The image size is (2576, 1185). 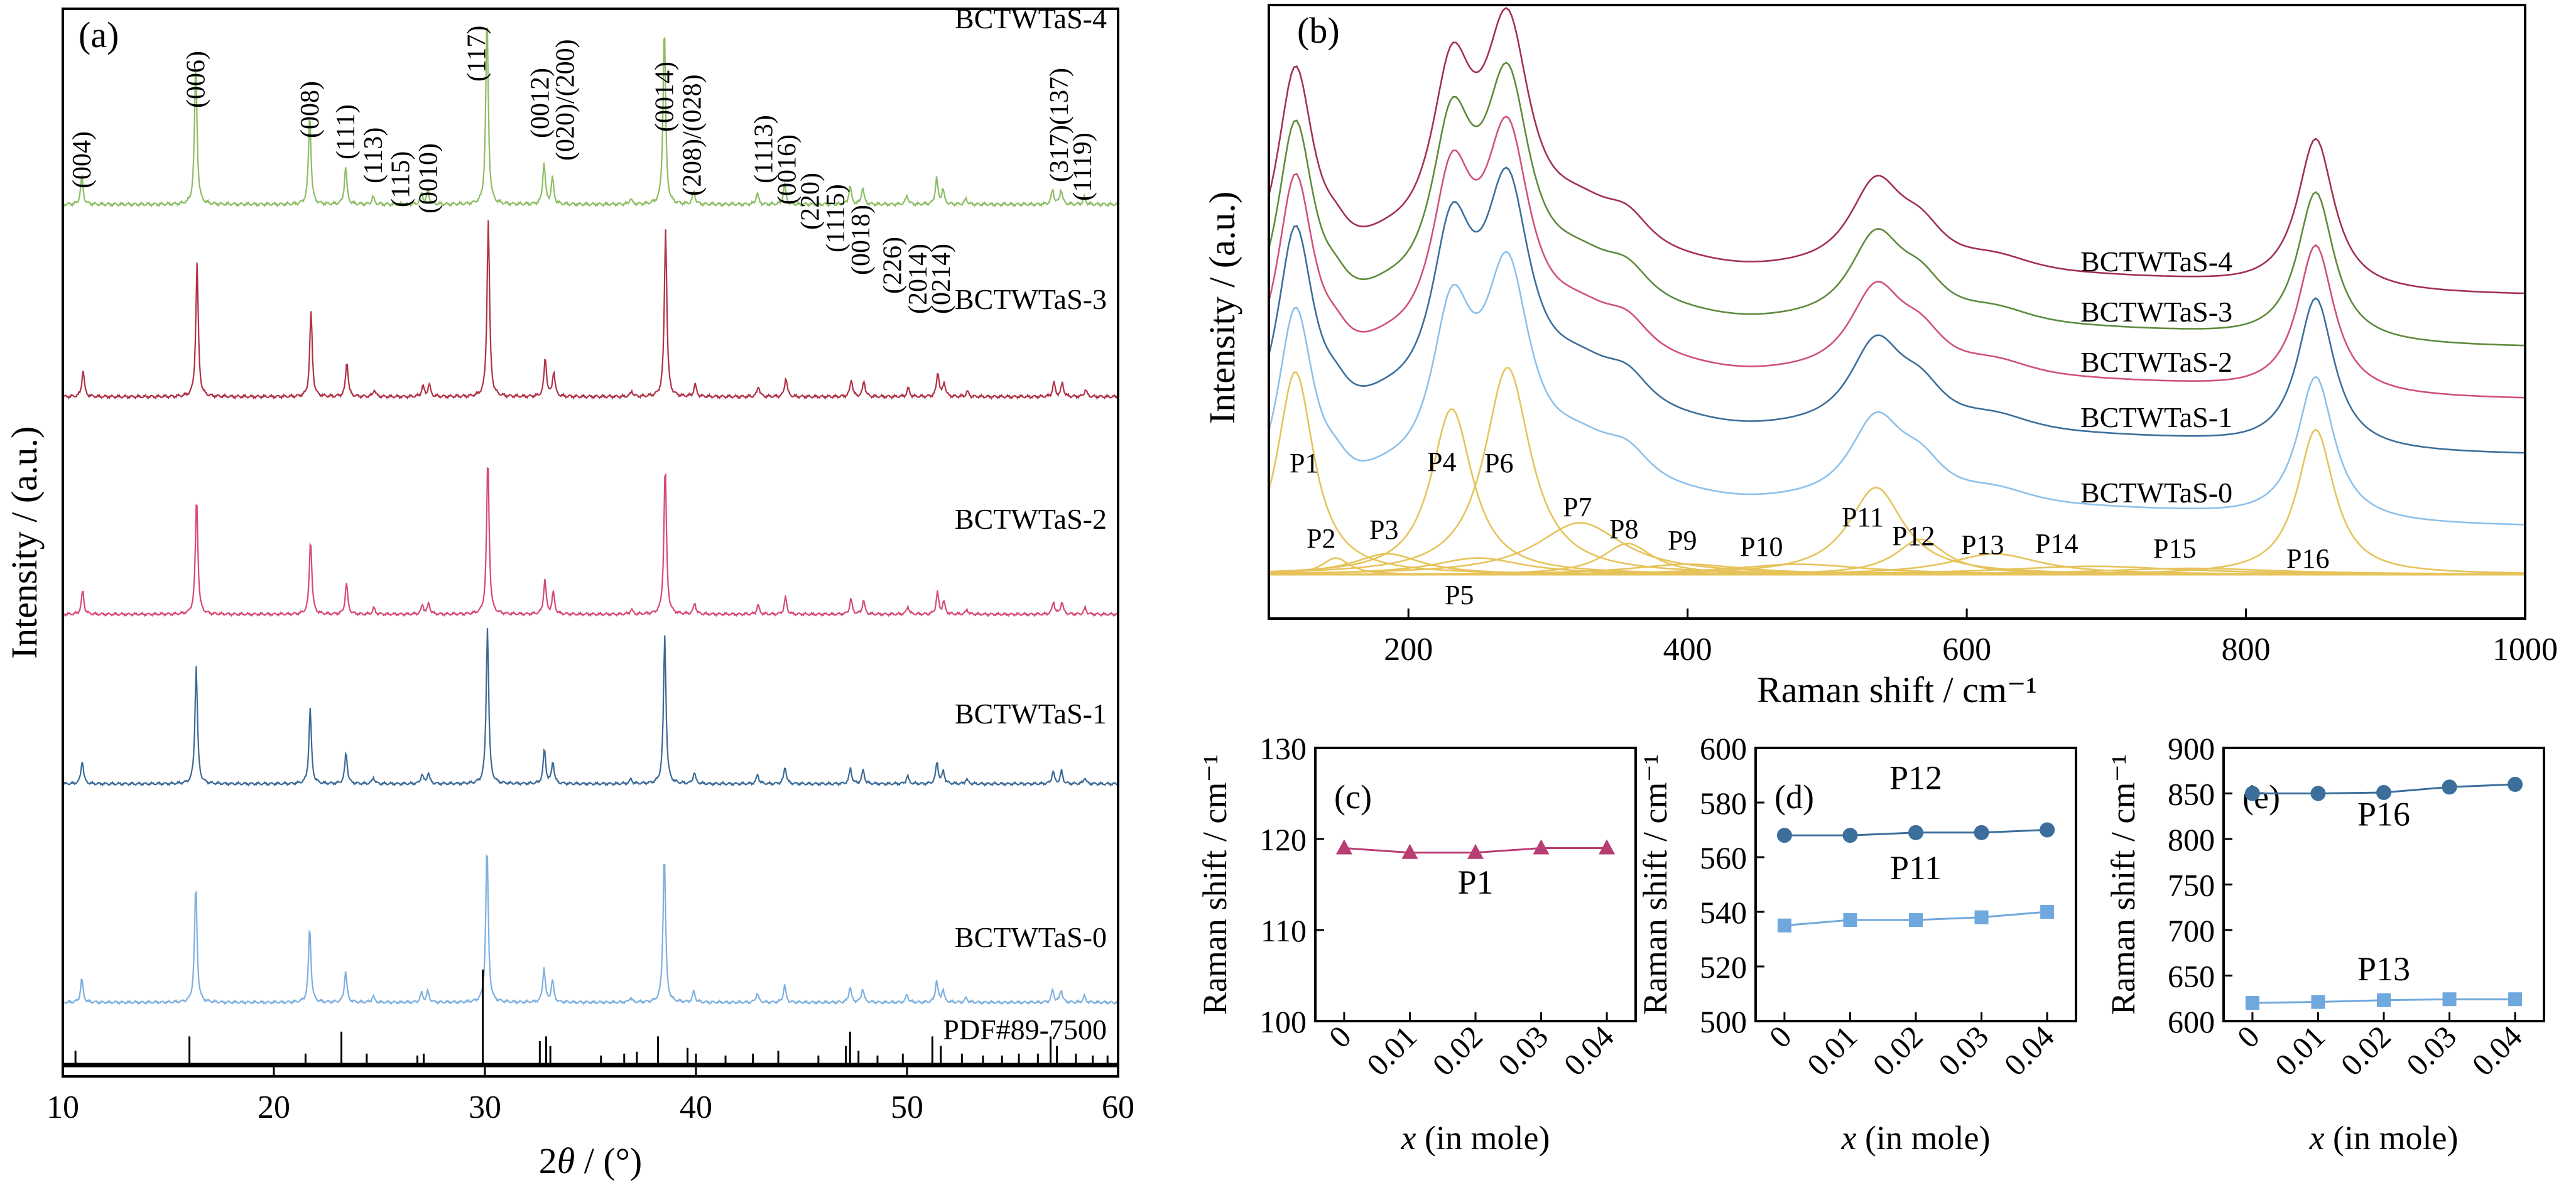 I want to click on raman-fit-peak-label: P14, so click(x=2056, y=543).